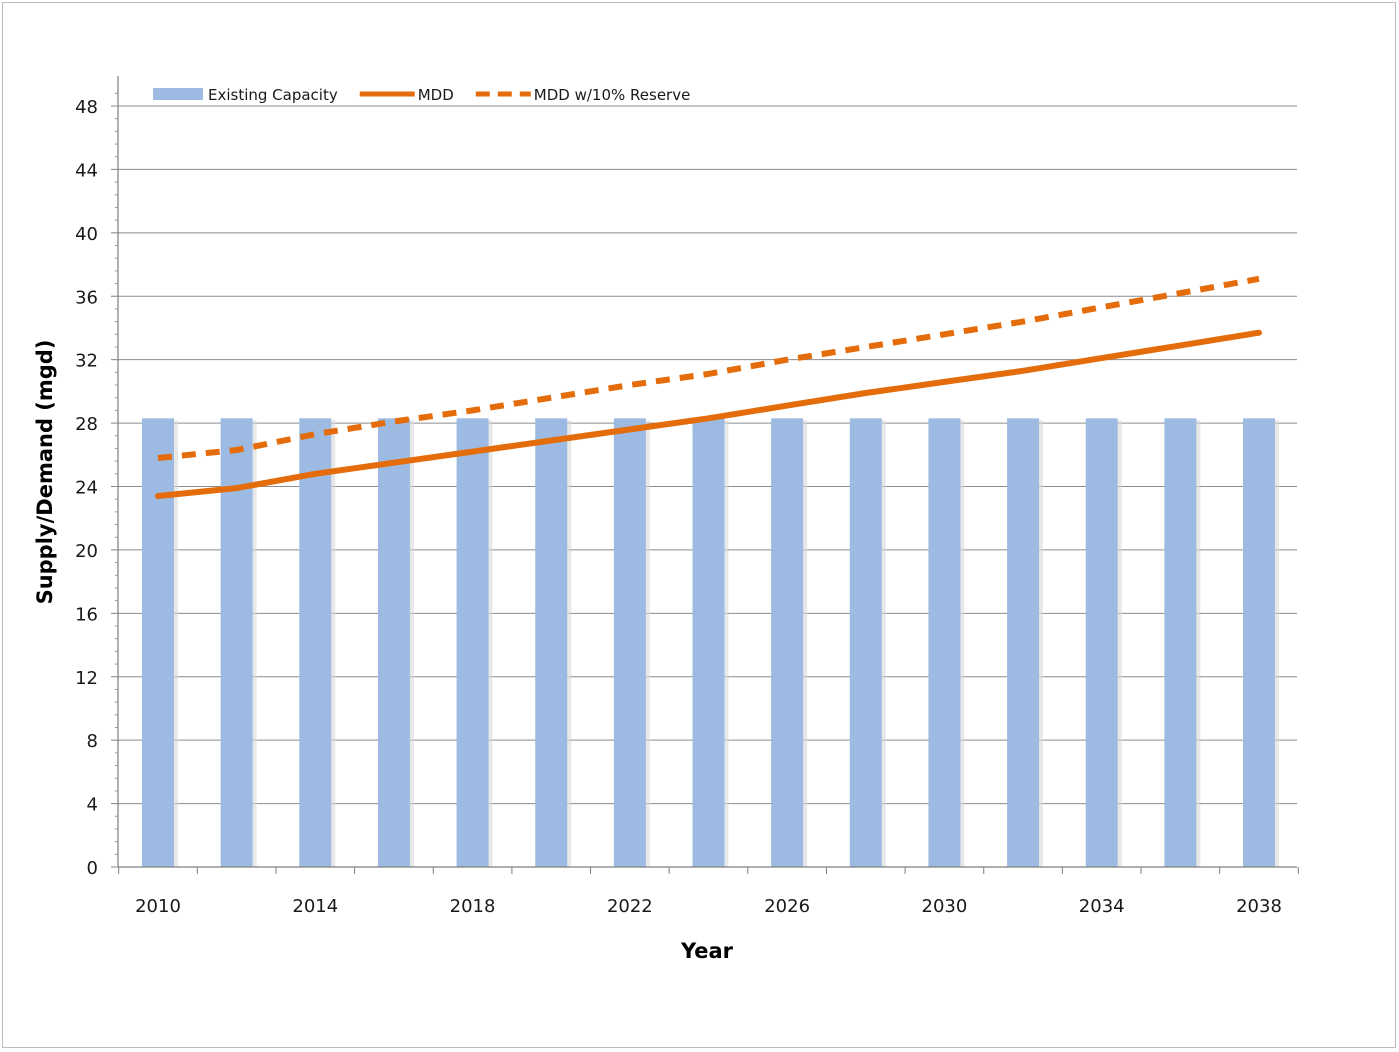 The width and height of the screenshot is (1399, 1052). Describe the element at coordinates (1259, 906) in the screenshot. I see `x-tick-label-2038: 2038` at that location.